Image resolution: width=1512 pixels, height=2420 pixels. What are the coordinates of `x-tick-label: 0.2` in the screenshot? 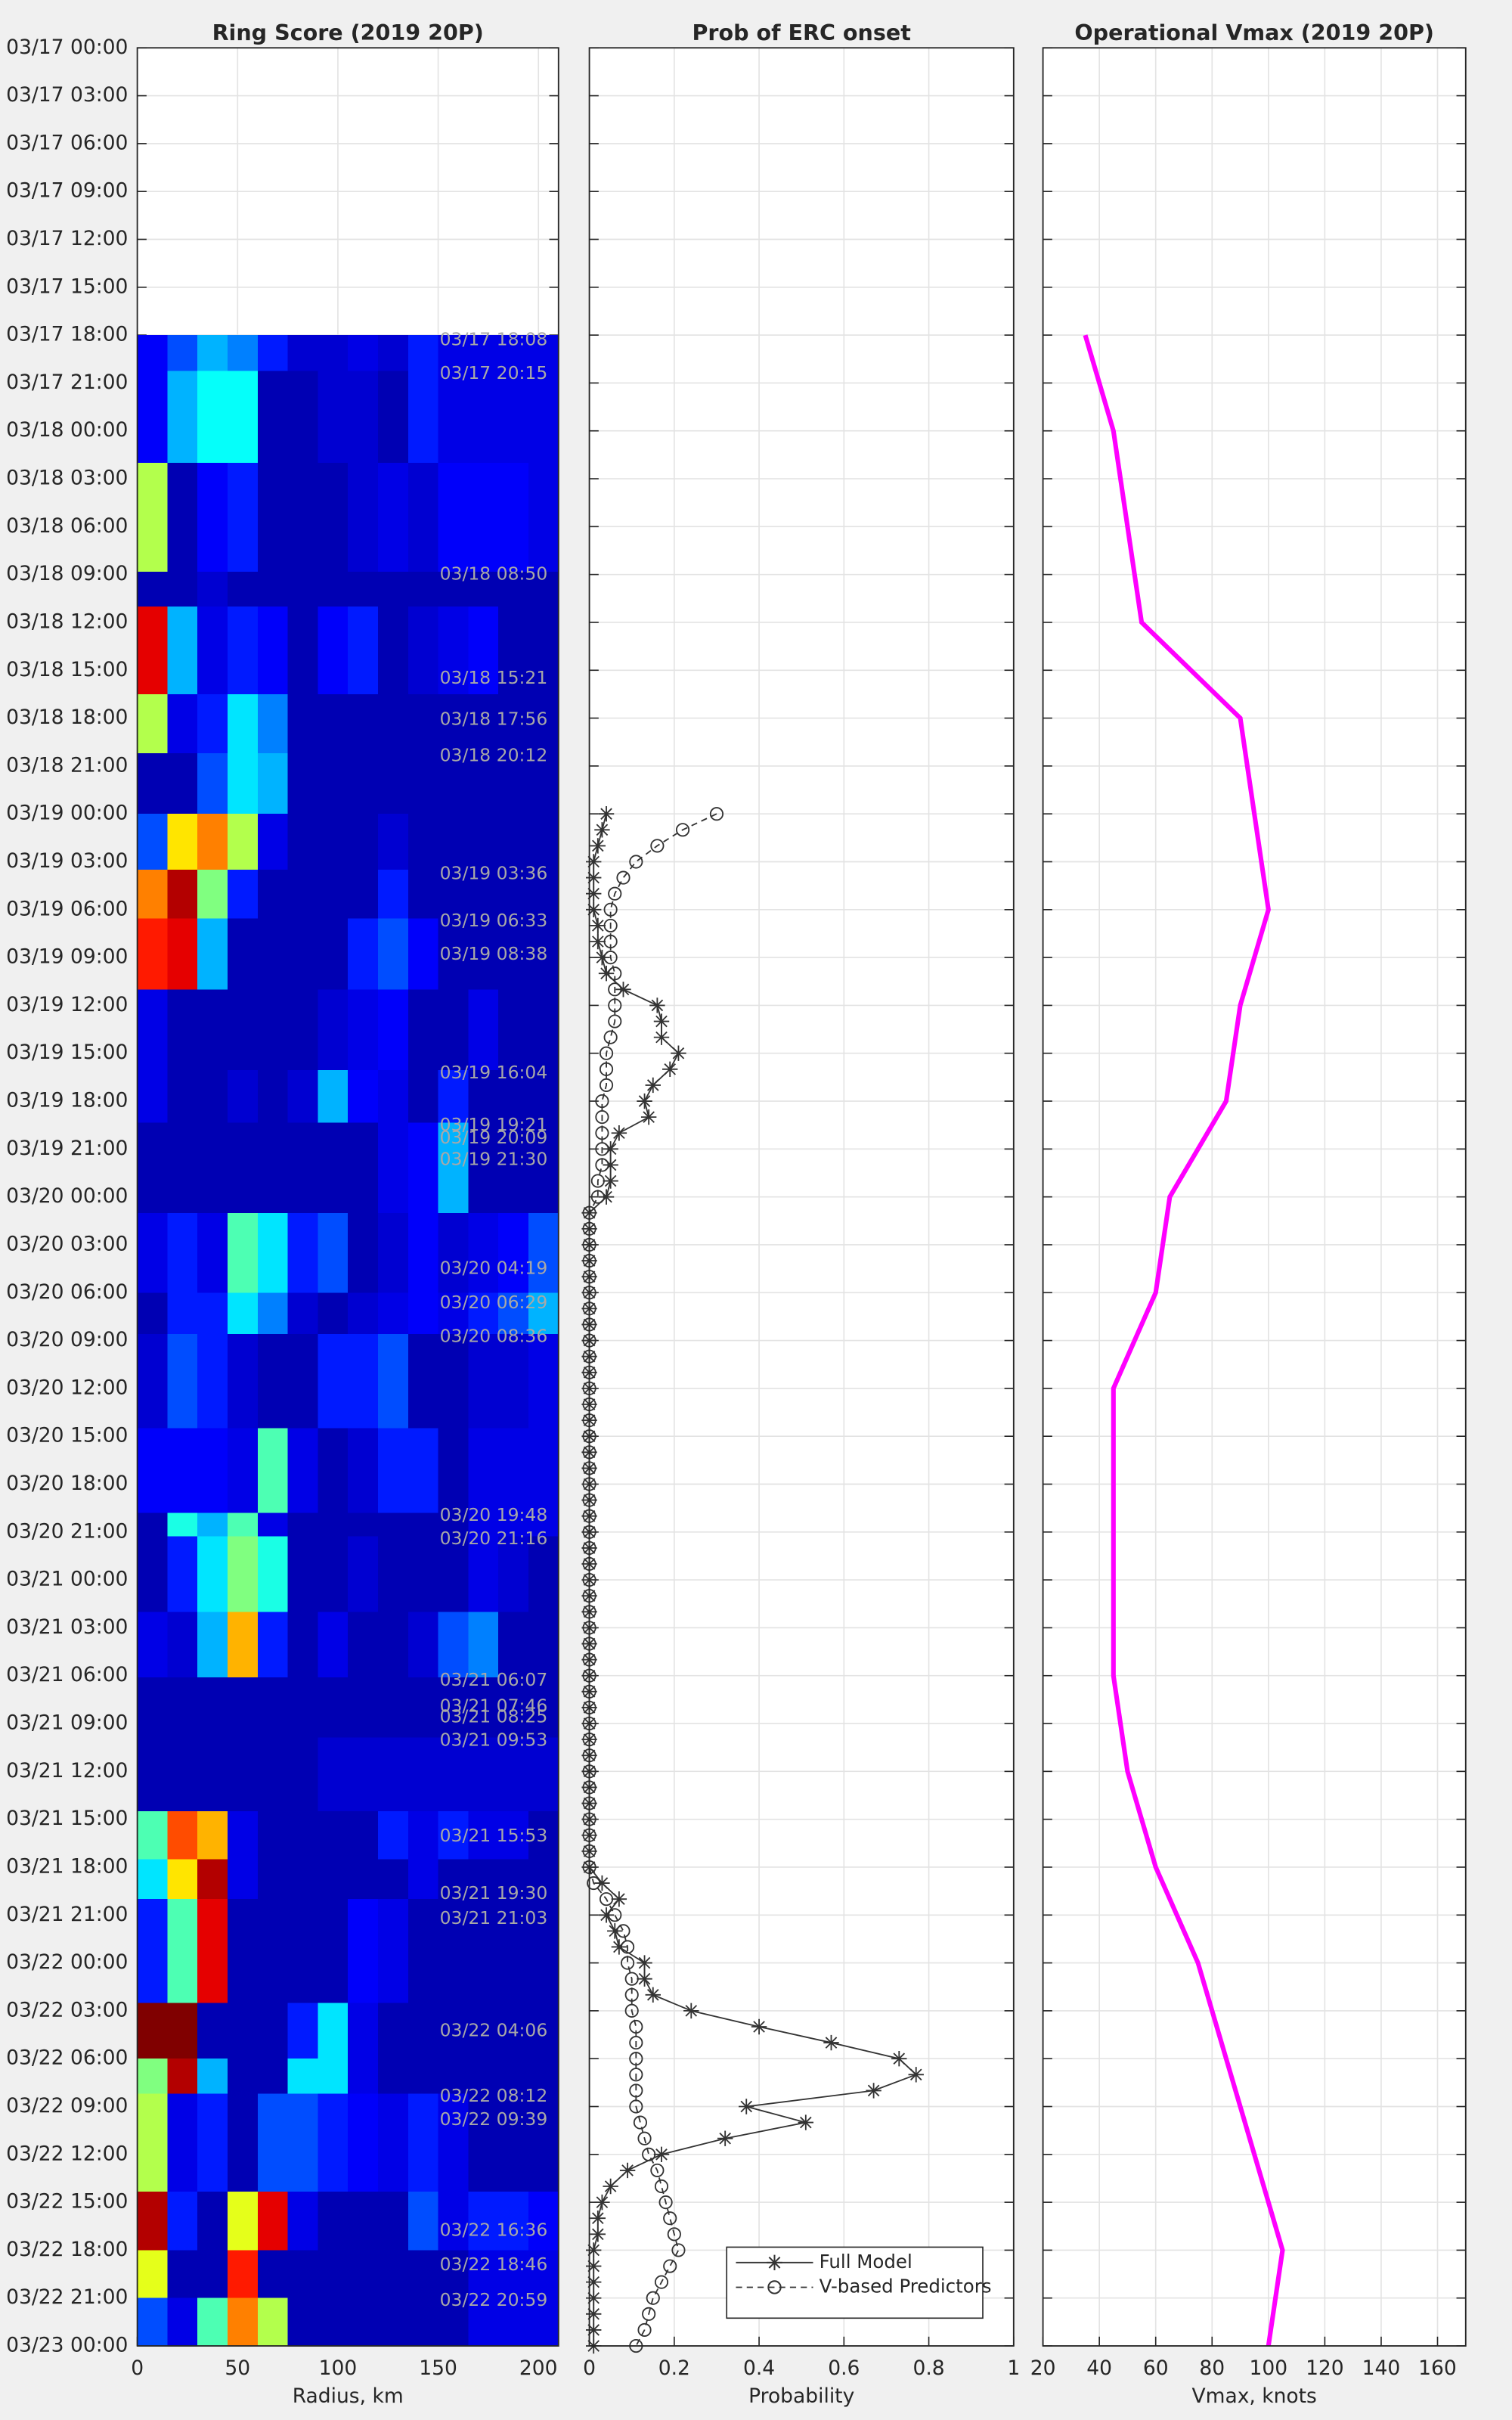 It's located at (674, 2368).